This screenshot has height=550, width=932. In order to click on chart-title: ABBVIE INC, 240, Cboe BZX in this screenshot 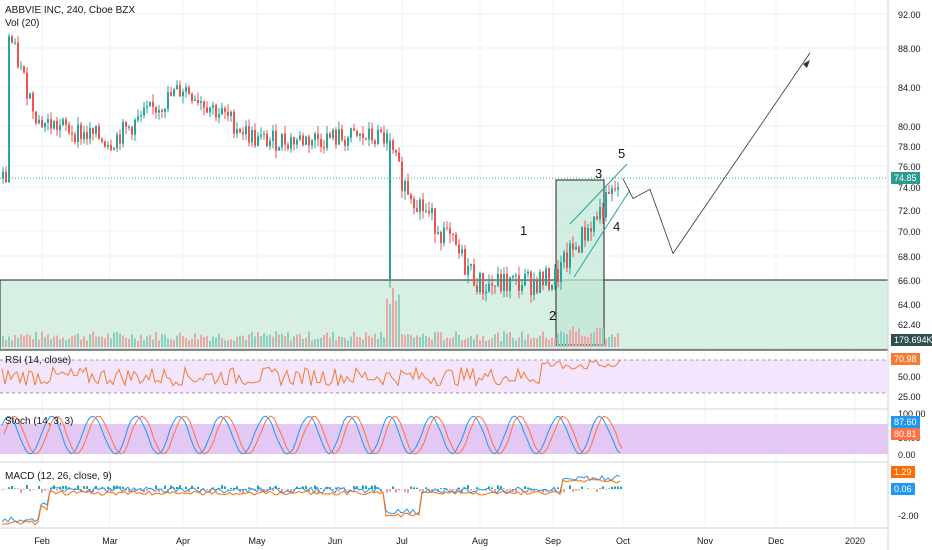, I will do `click(70, 10)`.